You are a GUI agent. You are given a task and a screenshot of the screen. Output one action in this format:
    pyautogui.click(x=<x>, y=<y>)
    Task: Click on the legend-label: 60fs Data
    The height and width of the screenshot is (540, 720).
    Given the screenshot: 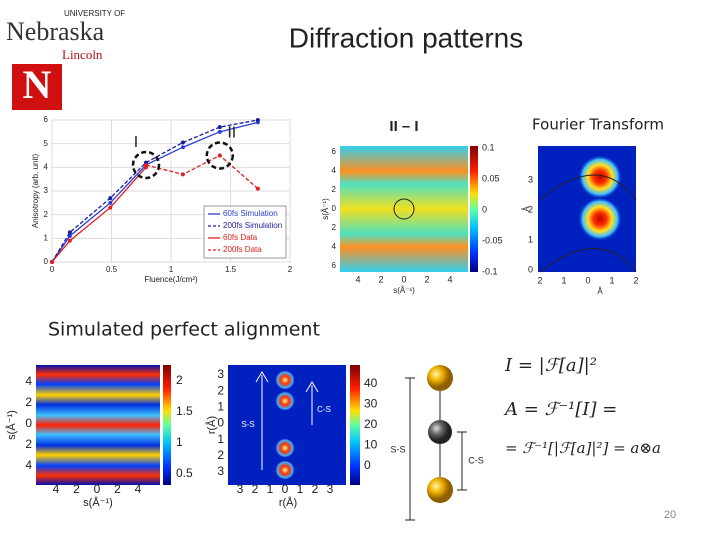 What is the action you would take?
    pyautogui.click(x=240, y=237)
    